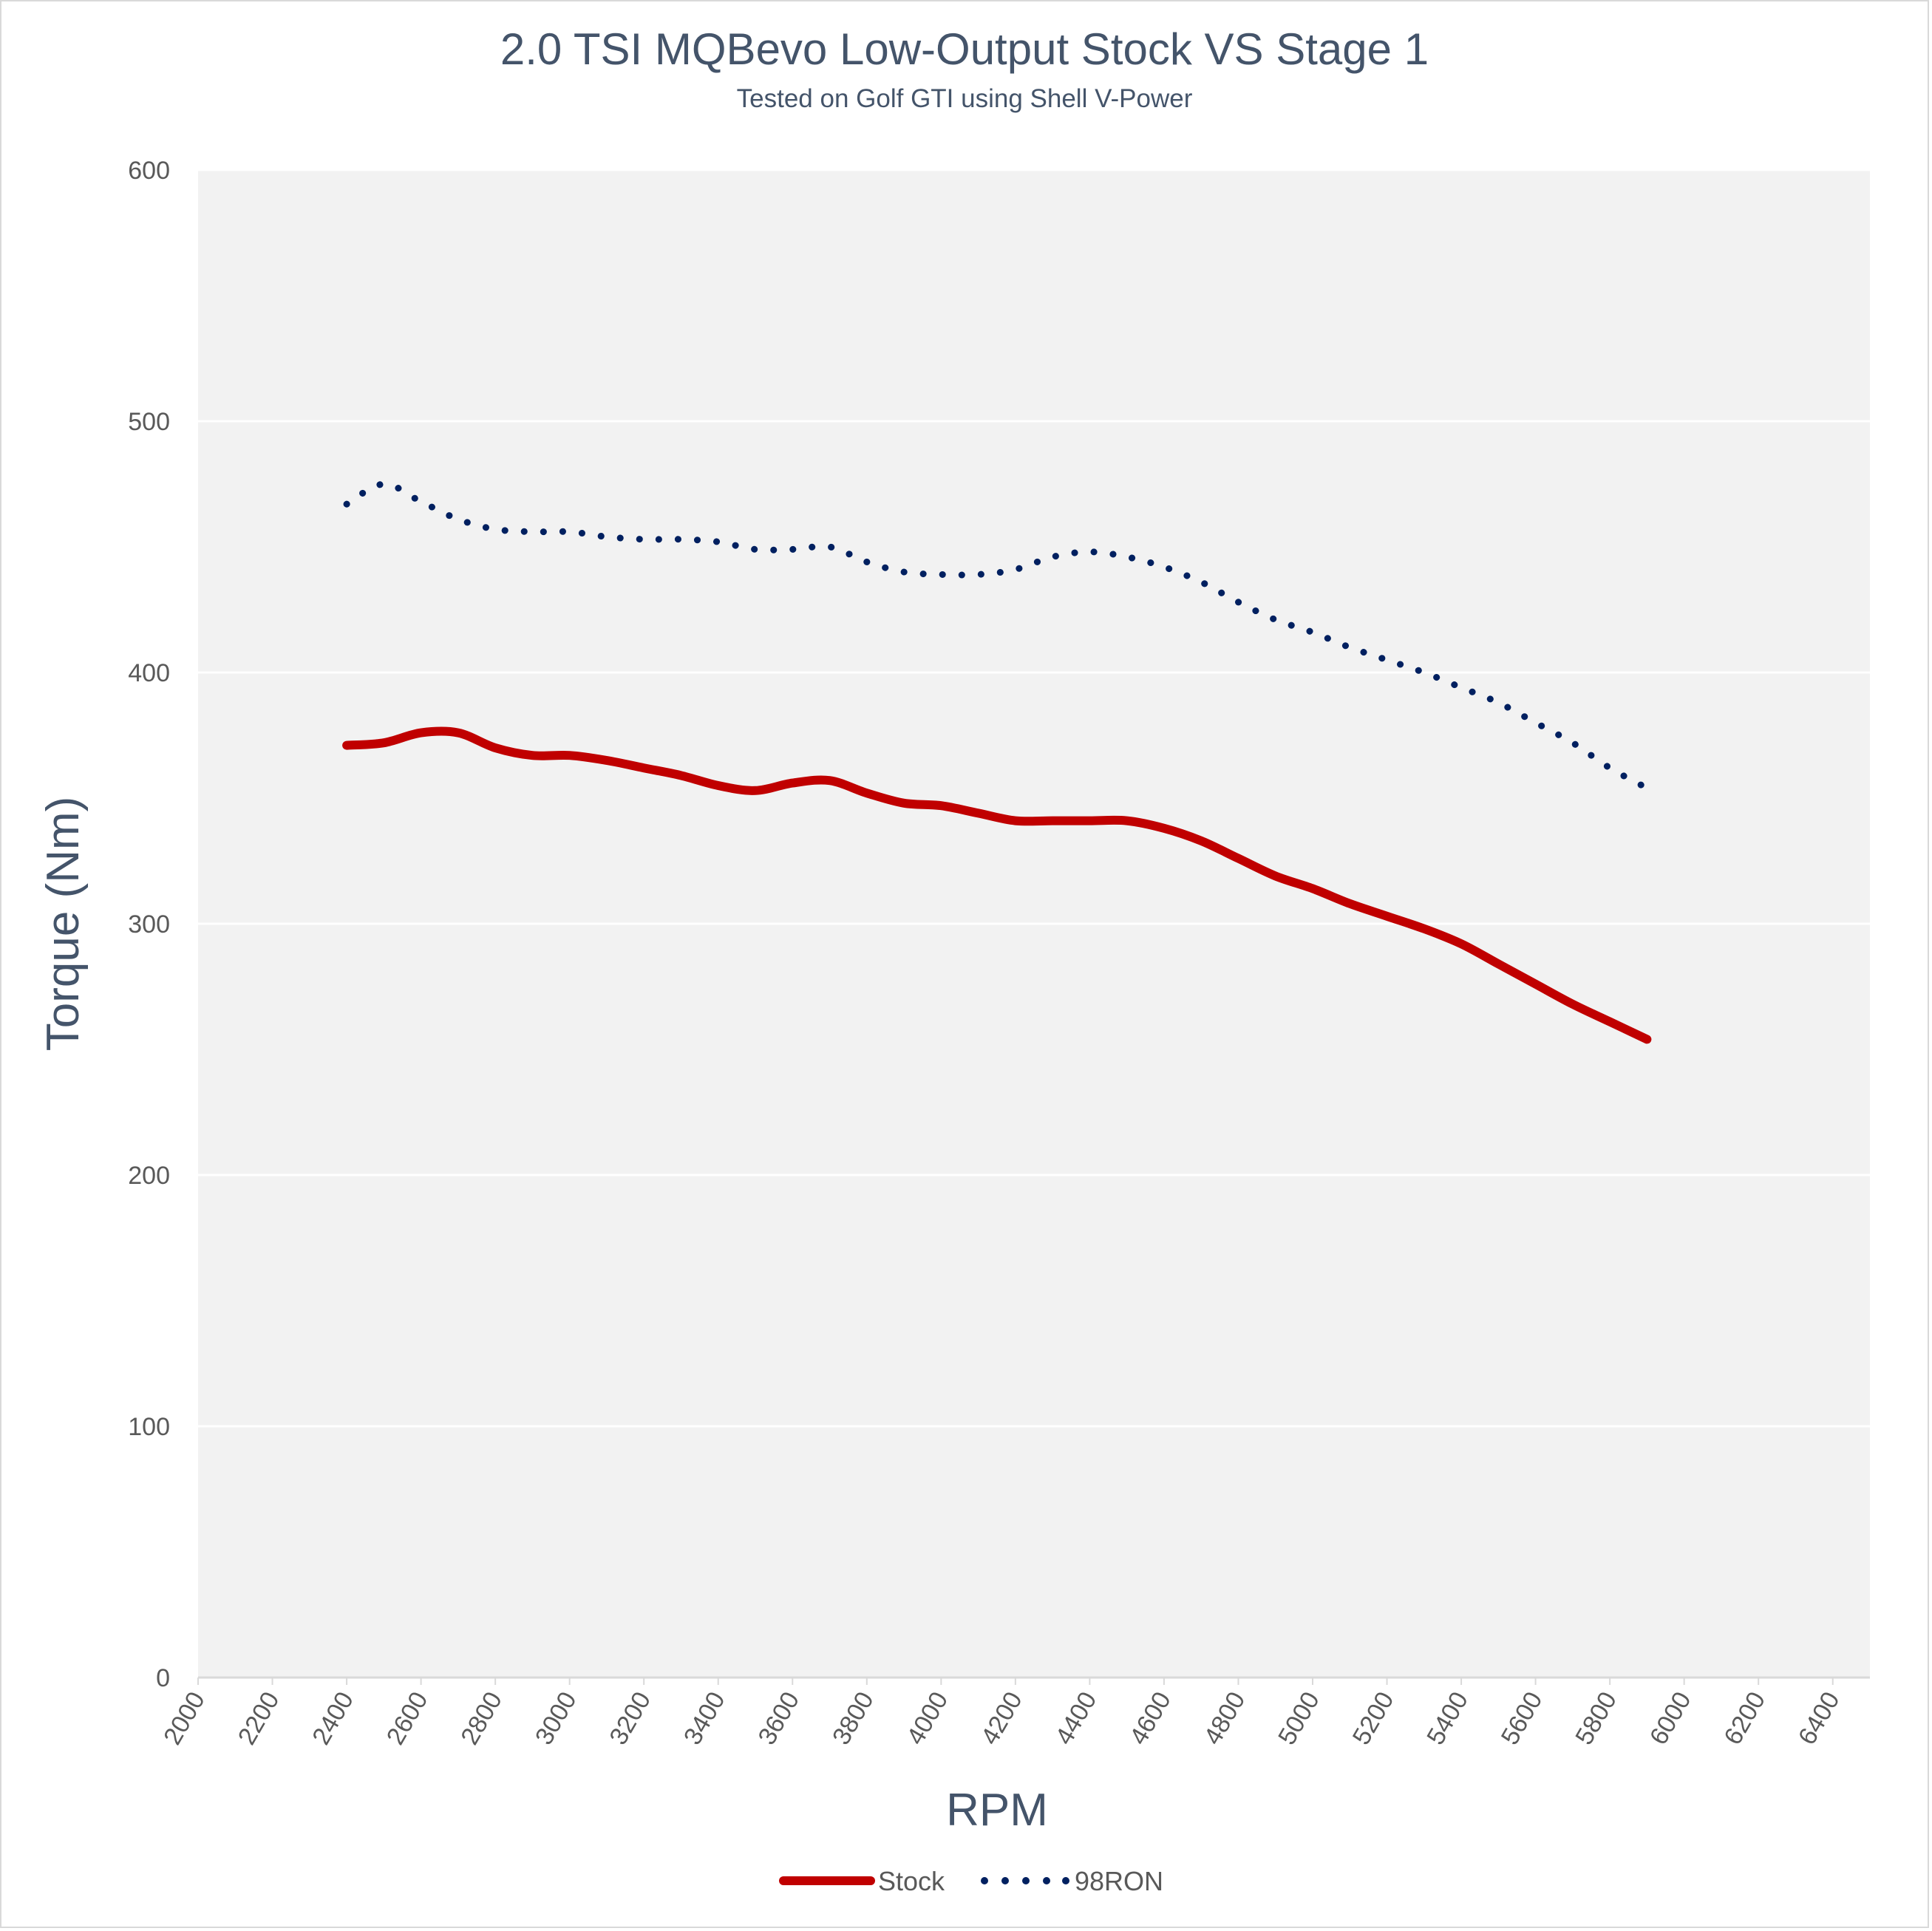  I want to click on legend-label-stock: Stock, so click(911, 1881).